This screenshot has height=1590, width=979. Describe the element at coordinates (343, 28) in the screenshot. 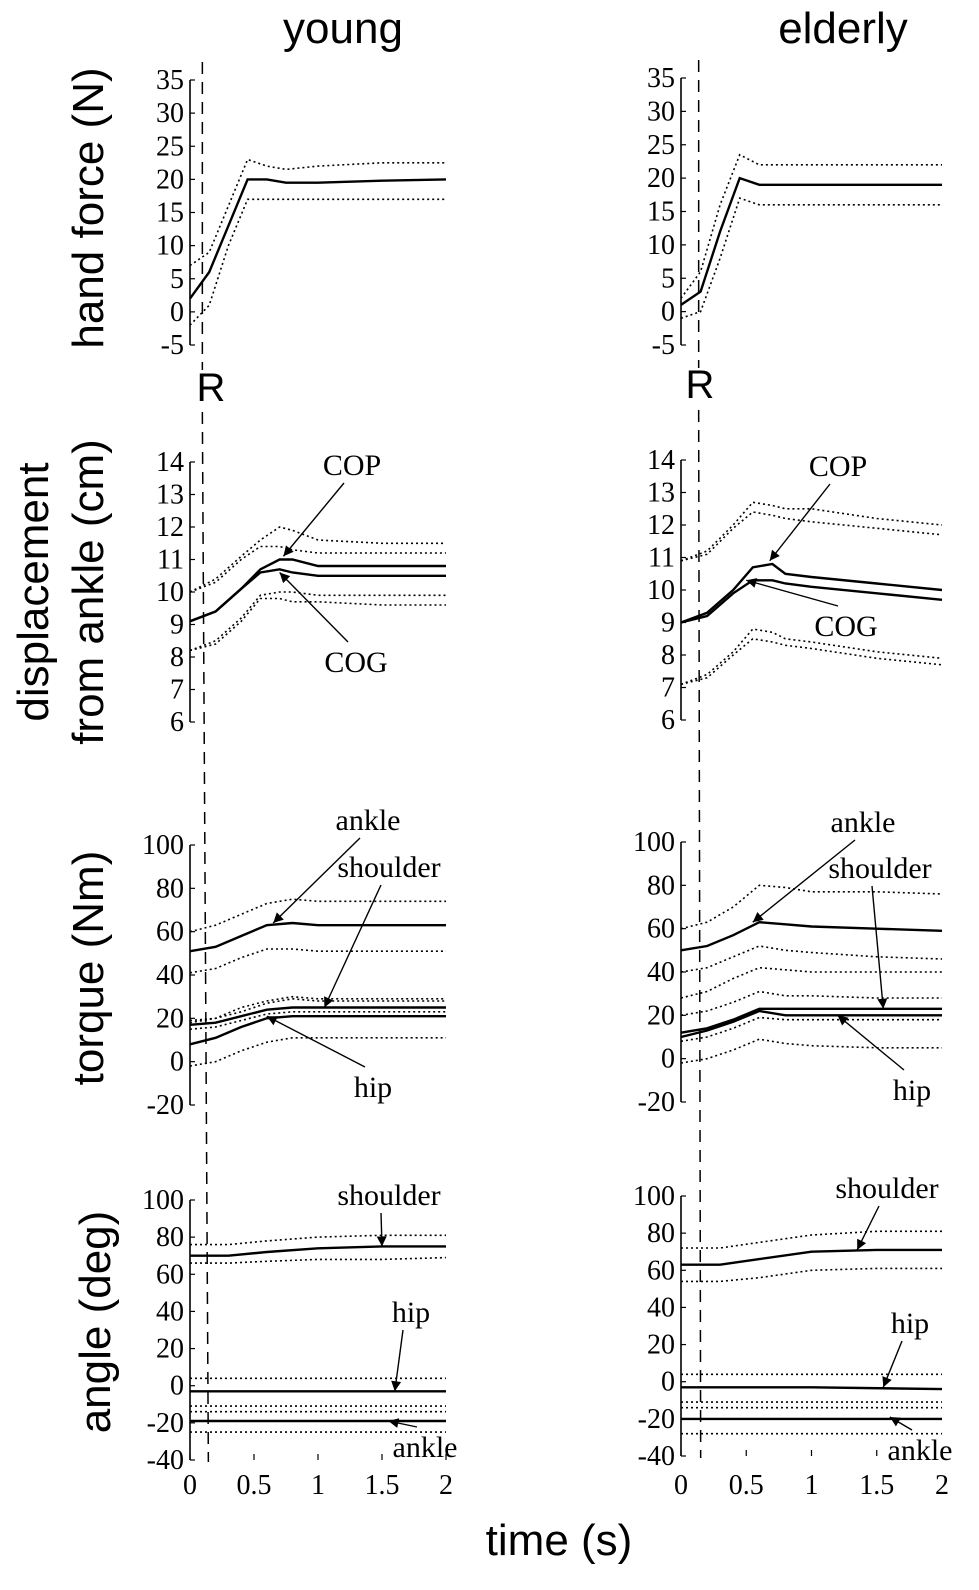

I see `column-title-young: young` at that location.